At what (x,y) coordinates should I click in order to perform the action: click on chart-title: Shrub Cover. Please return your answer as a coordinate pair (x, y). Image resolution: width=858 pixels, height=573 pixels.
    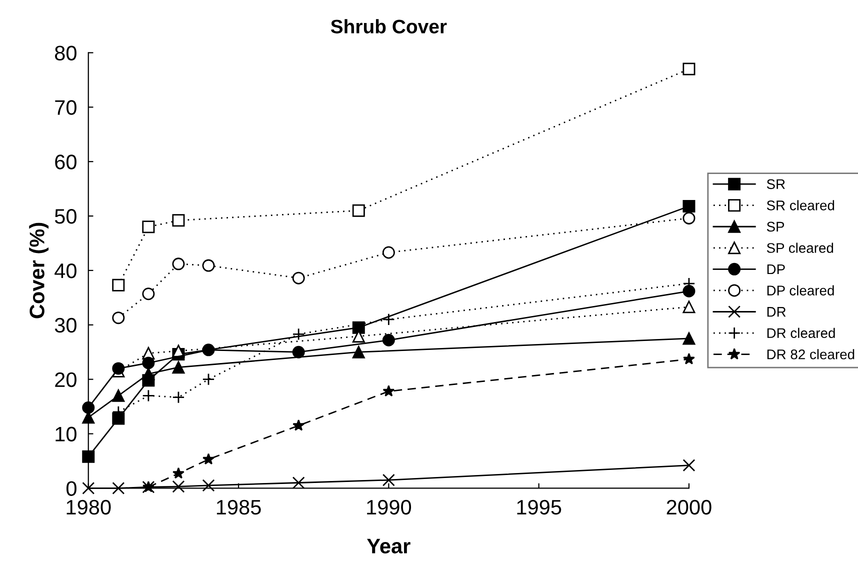
    Looking at the image, I should click on (388, 26).